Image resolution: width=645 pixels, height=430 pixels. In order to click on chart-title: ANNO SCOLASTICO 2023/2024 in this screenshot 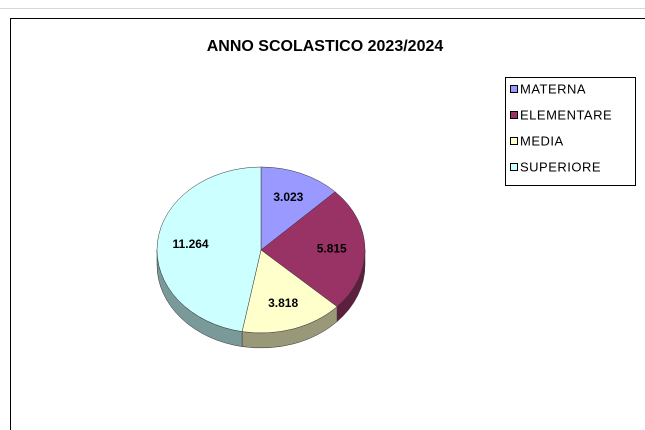, I will do `click(325, 46)`.